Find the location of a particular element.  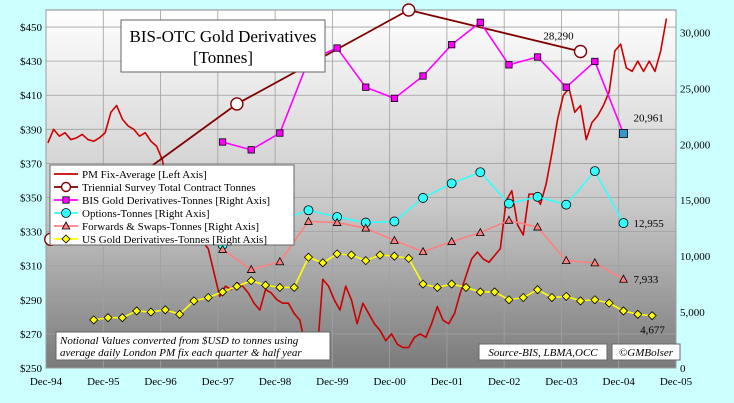

right-axis: 0 5,000 10,000 15,000 20,000 25,000 30,000 is located at coordinates (695, 201).